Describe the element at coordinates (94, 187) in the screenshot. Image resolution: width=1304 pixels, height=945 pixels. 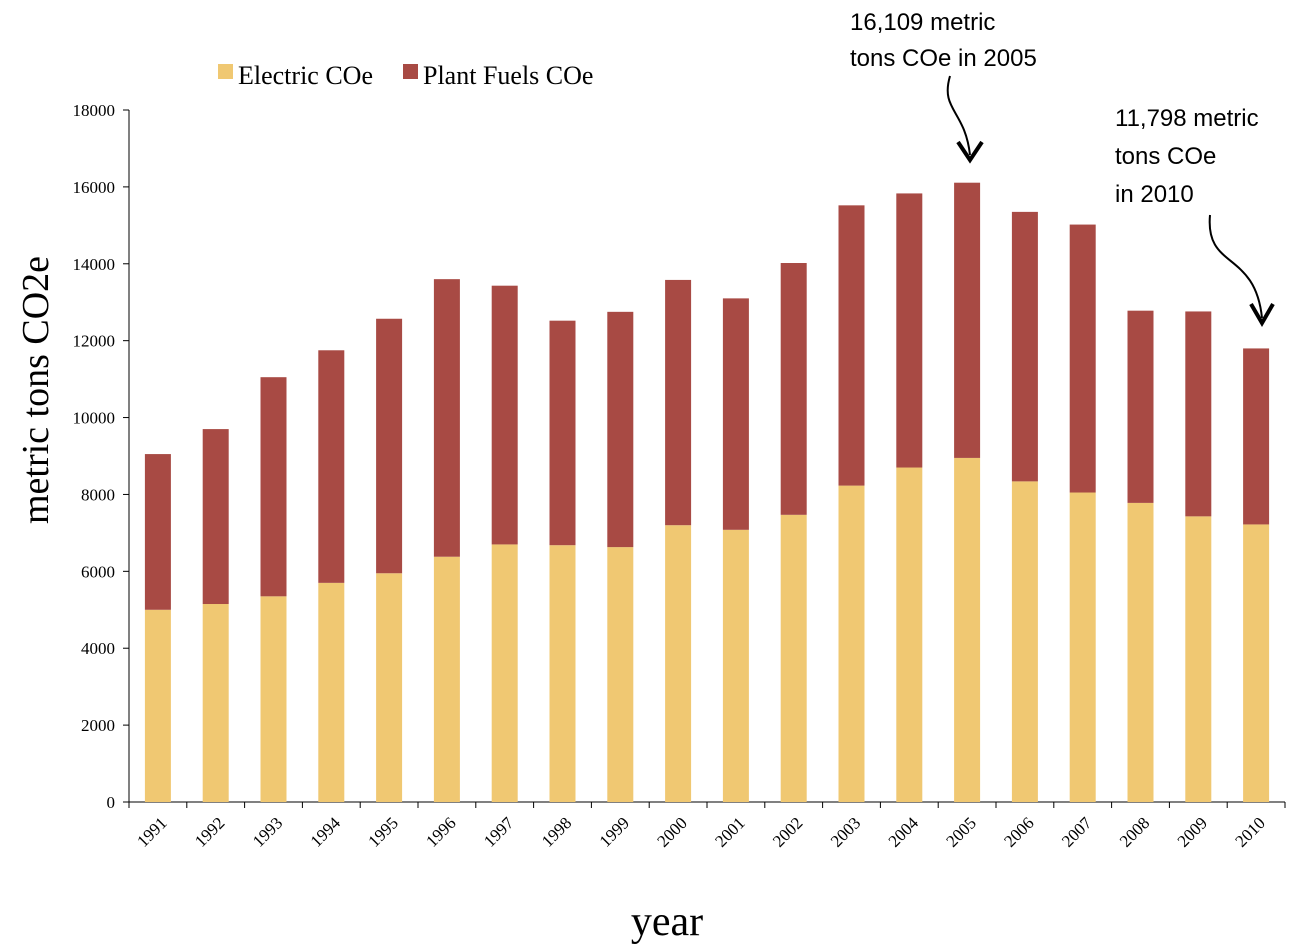
I see `y-tick-label: 16000` at that location.